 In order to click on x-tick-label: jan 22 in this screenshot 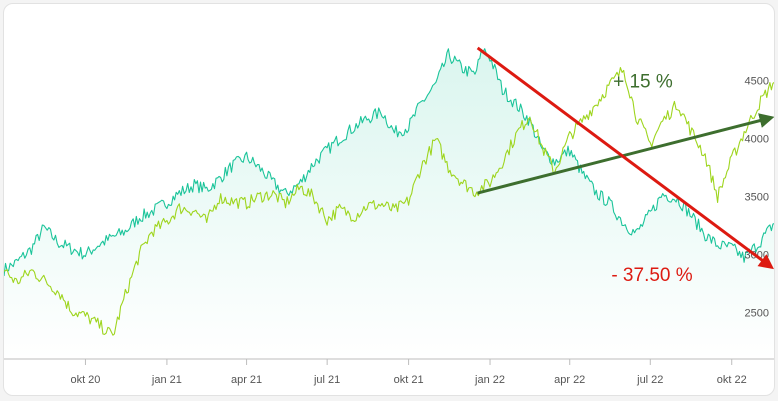, I will do `click(489, 380)`.